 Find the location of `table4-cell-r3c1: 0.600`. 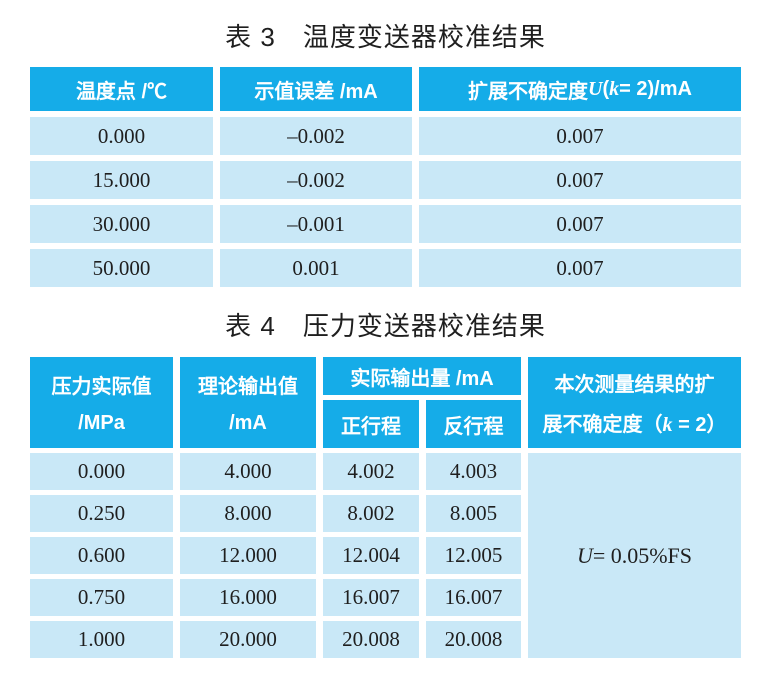

table4-cell-r3c1: 0.600 is located at coordinates (101, 555).